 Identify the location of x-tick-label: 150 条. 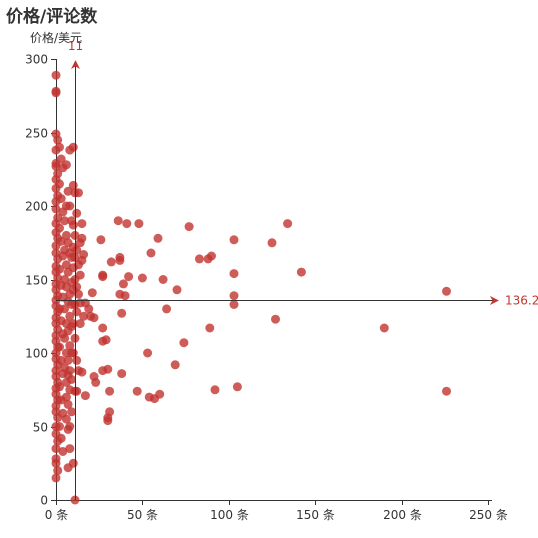
(315, 515).